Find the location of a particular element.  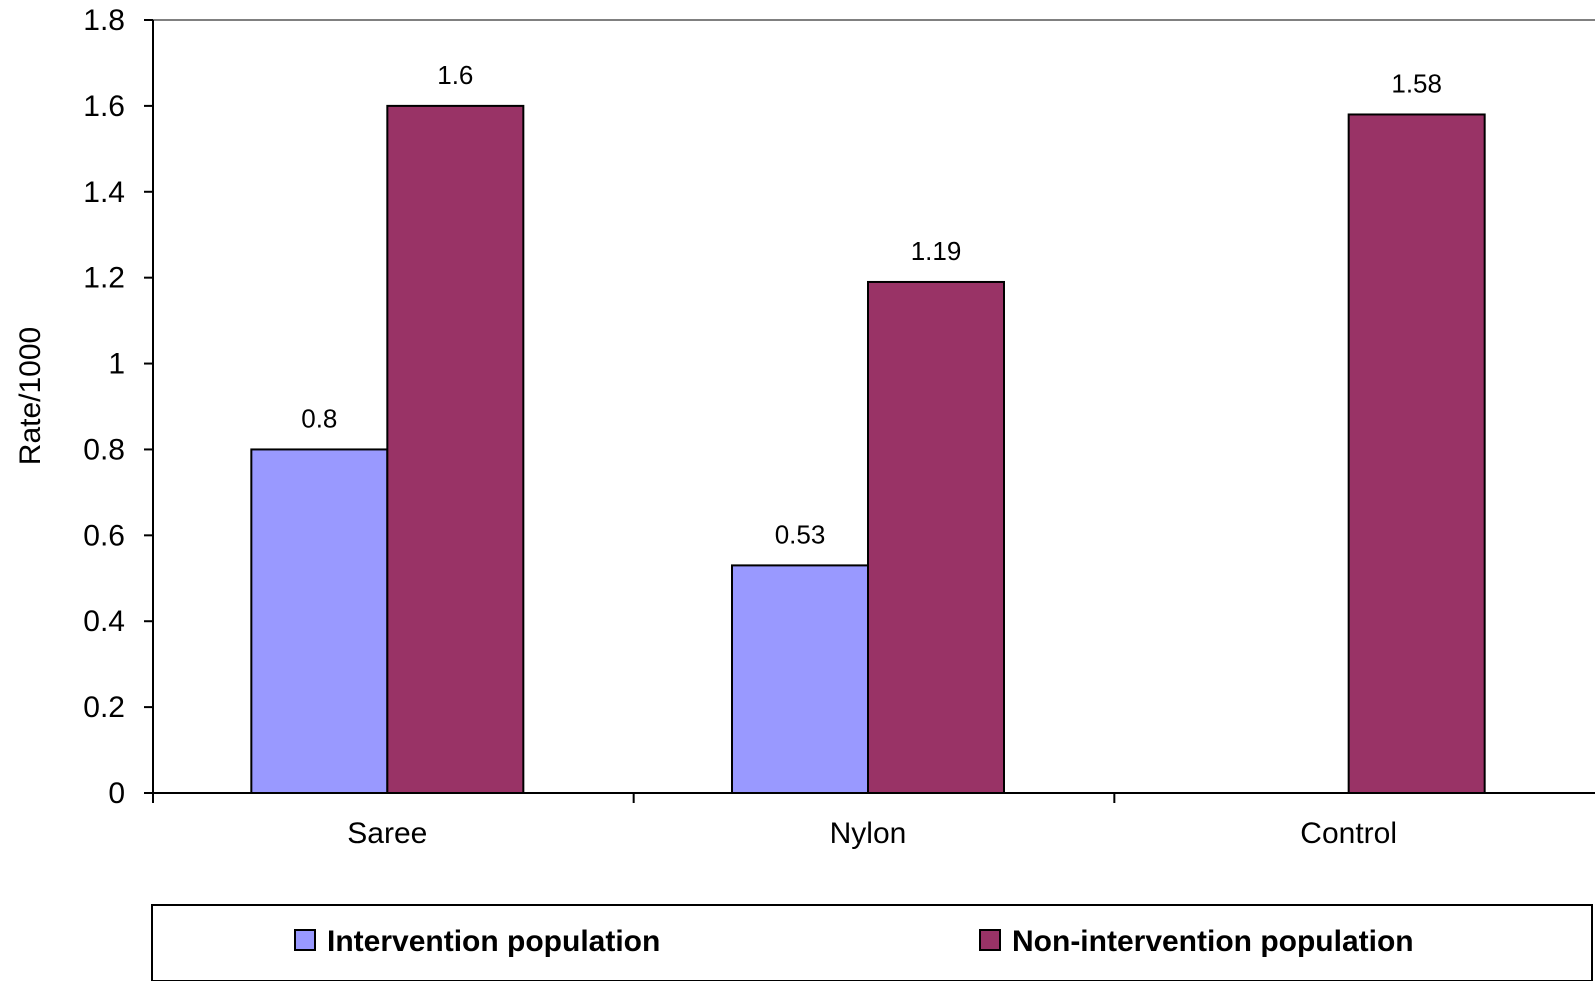

x-tick-label: Nylon is located at coordinates (868, 833).